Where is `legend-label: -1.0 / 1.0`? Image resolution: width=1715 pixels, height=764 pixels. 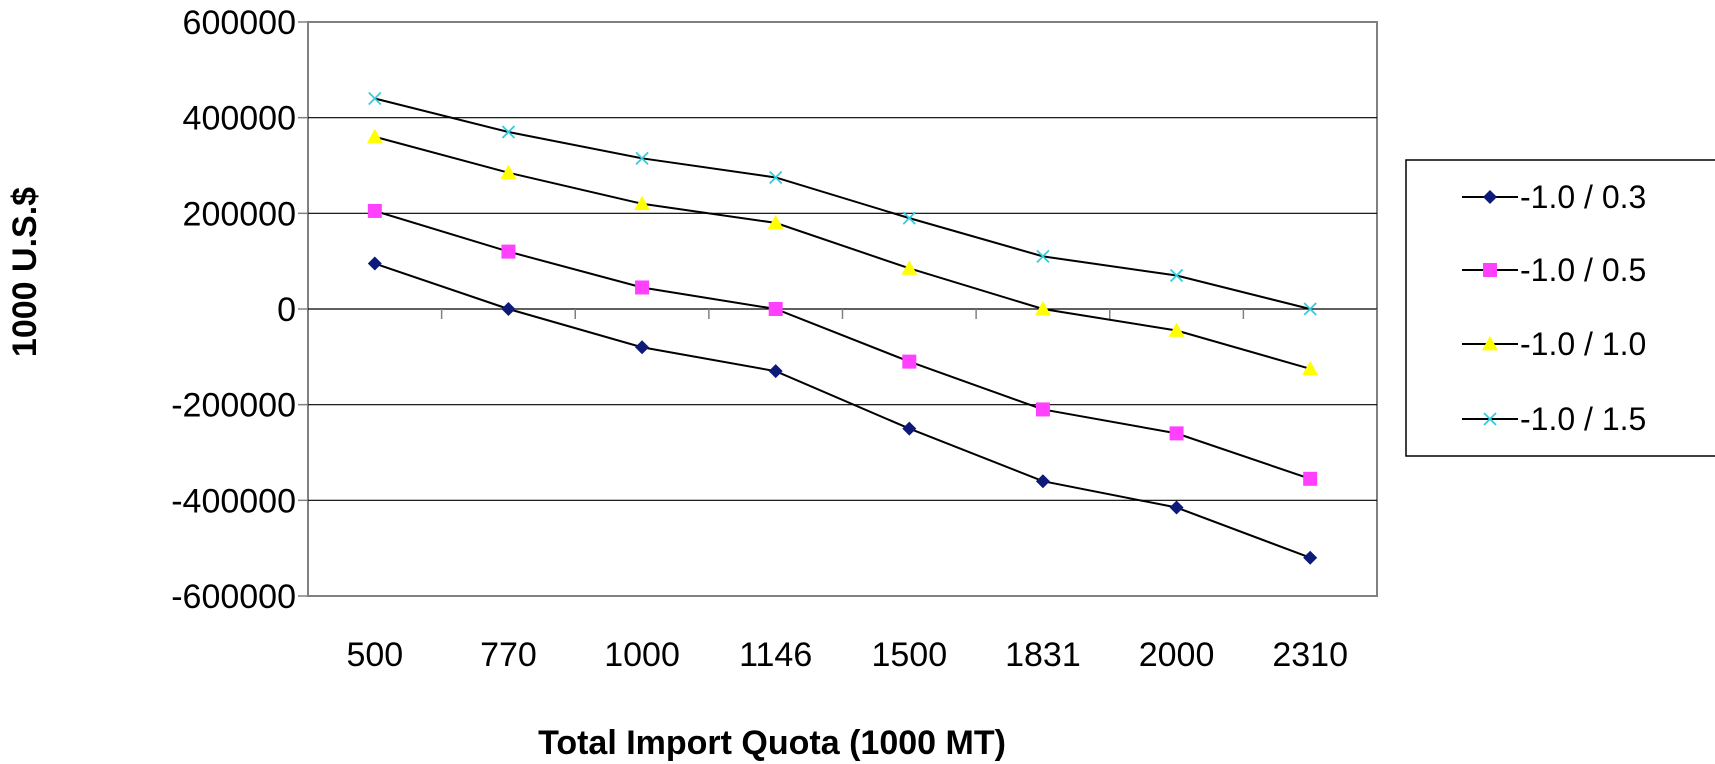
legend-label: -1.0 / 1.0 is located at coordinates (1583, 344).